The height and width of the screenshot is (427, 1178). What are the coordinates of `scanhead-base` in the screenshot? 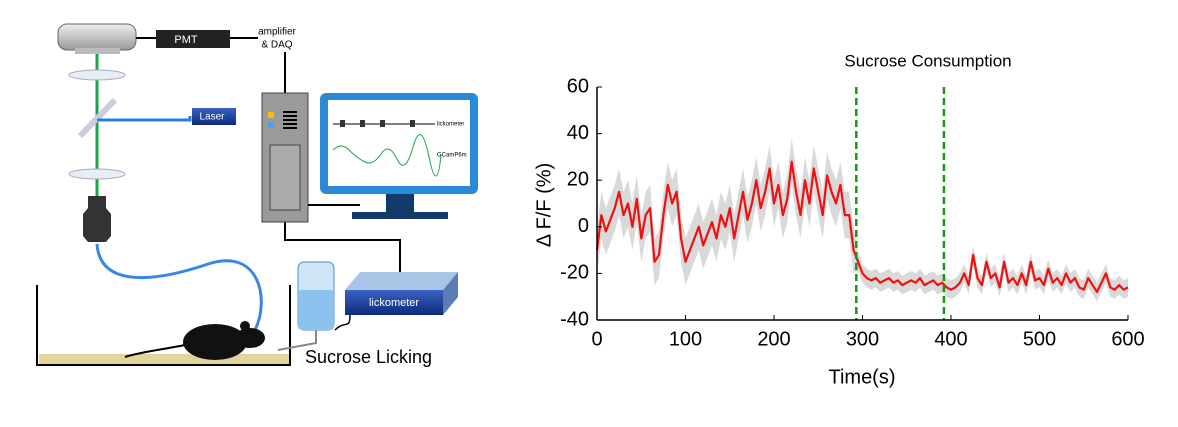 It's located at (97, 51).